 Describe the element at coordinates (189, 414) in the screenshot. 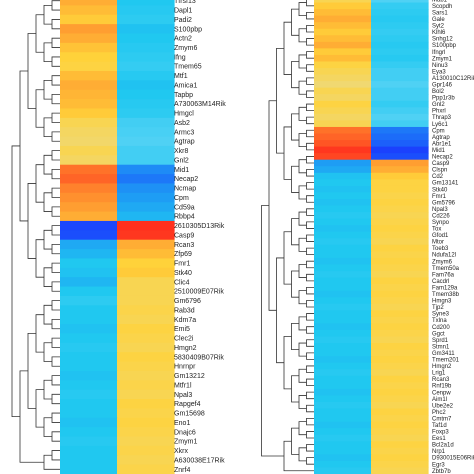

I see `gene-label: Gm15698` at that location.